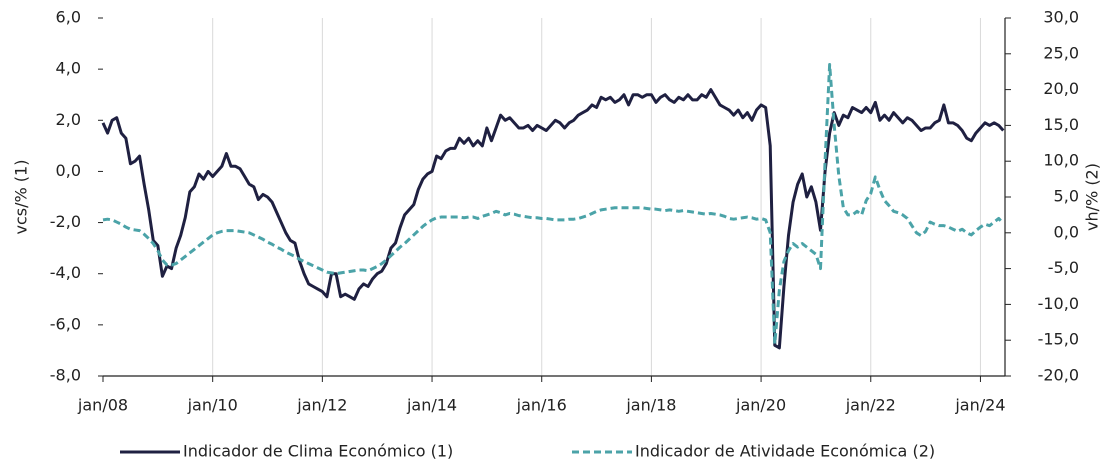 This screenshot has height=464, width=1110. Describe the element at coordinates (1058, 339) in the screenshot. I see `y2-tick-label: -15,0` at that location.